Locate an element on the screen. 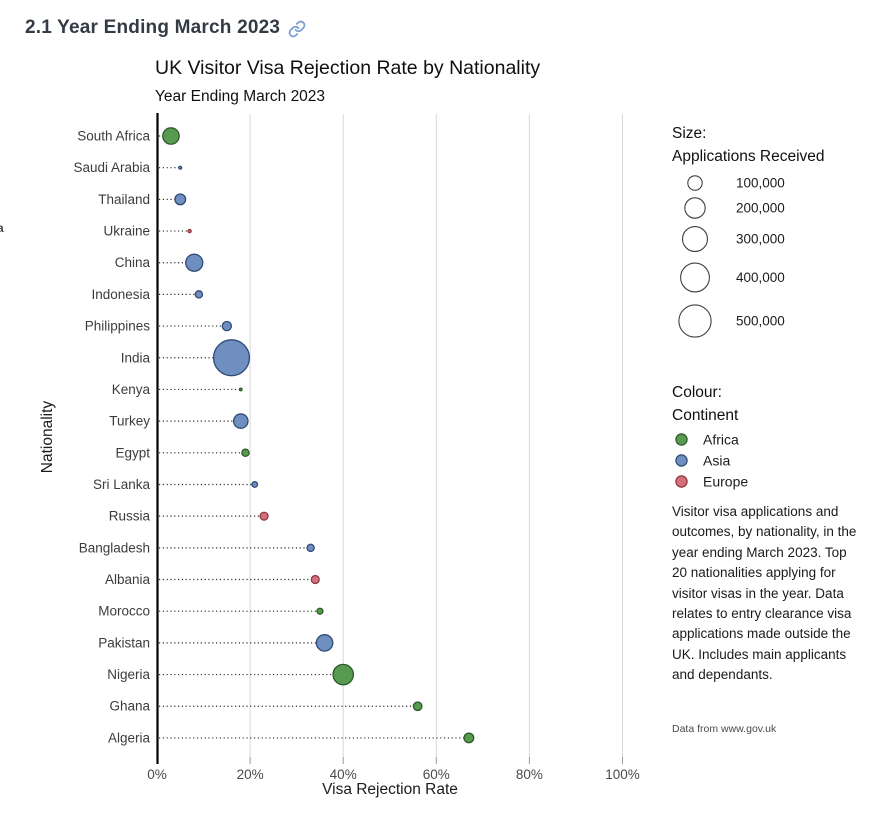 This screenshot has height=832, width=892. x-tick-label-40: 40% is located at coordinates (343, 774).